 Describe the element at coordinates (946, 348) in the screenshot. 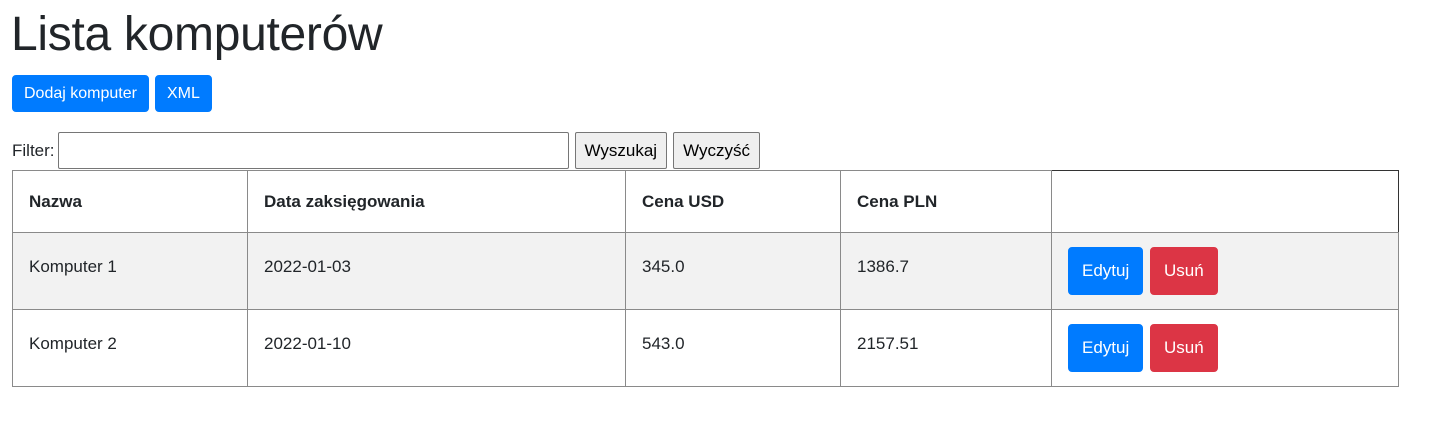

I see `cell-pln: 2157.51` at that location.